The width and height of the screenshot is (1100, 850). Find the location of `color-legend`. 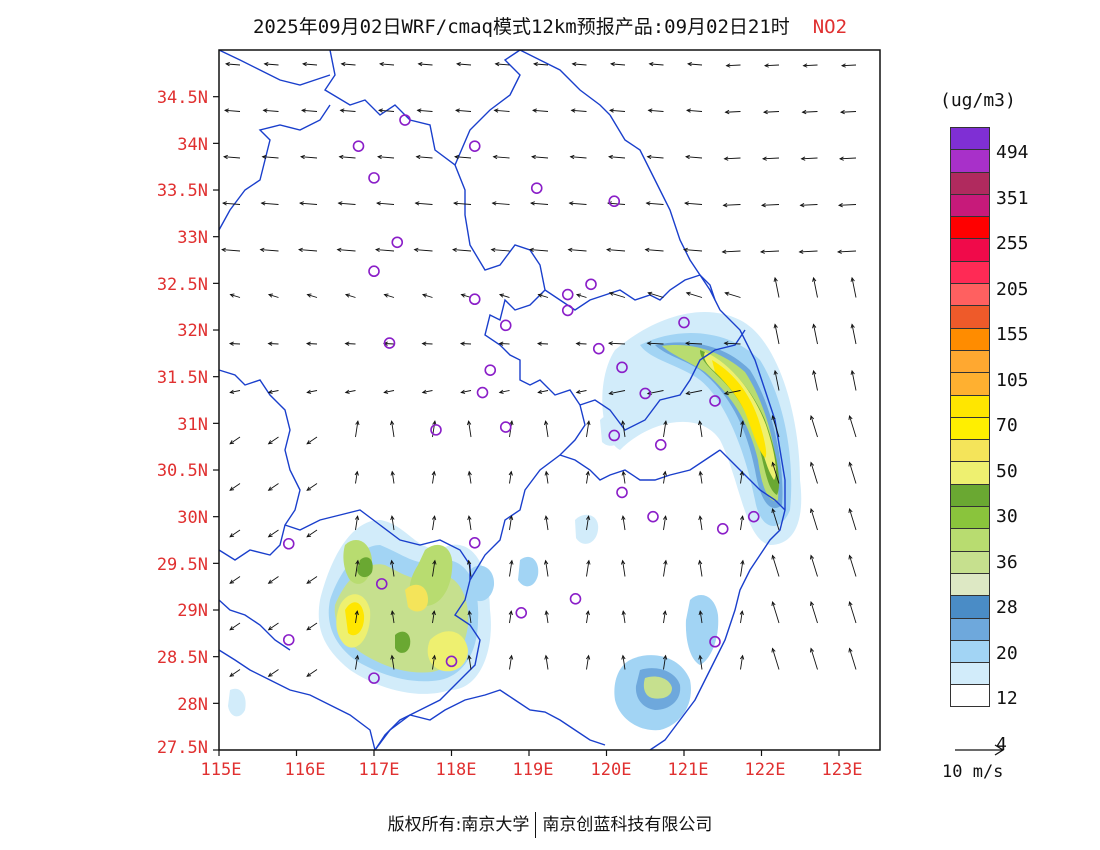

color-legend is located at coordinates (970, 417).